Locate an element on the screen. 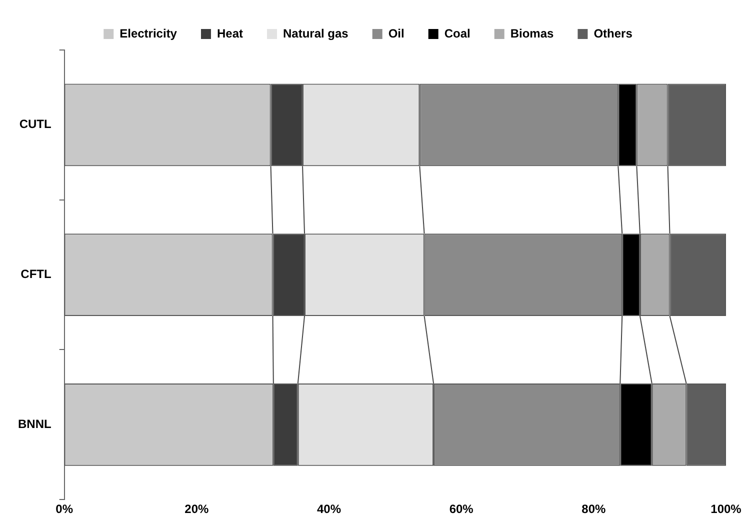 This screenshot has width=746, height=524. y-tick-label: CFTL is located at coordinates (36, 274).